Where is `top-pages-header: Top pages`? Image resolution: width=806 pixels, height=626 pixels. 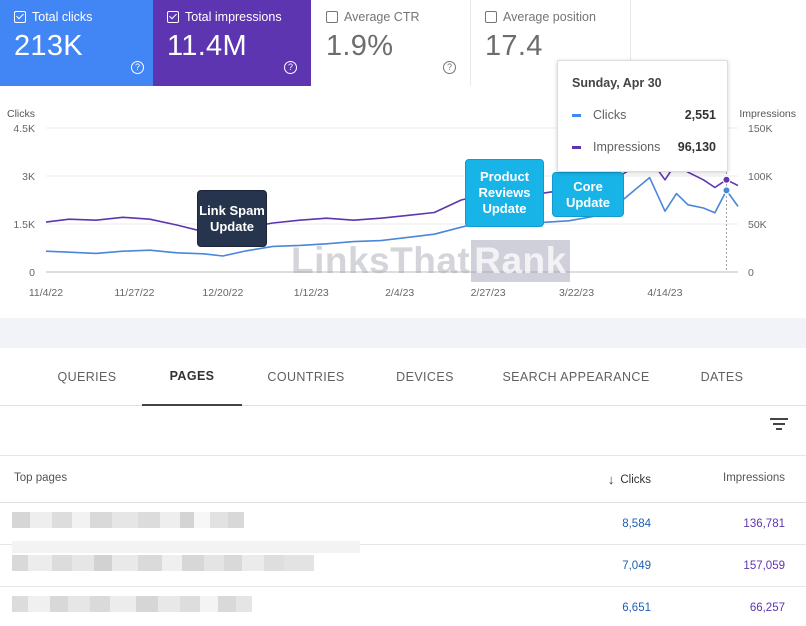
top-pages-header: Top pages is located at coordinates (41, 478).